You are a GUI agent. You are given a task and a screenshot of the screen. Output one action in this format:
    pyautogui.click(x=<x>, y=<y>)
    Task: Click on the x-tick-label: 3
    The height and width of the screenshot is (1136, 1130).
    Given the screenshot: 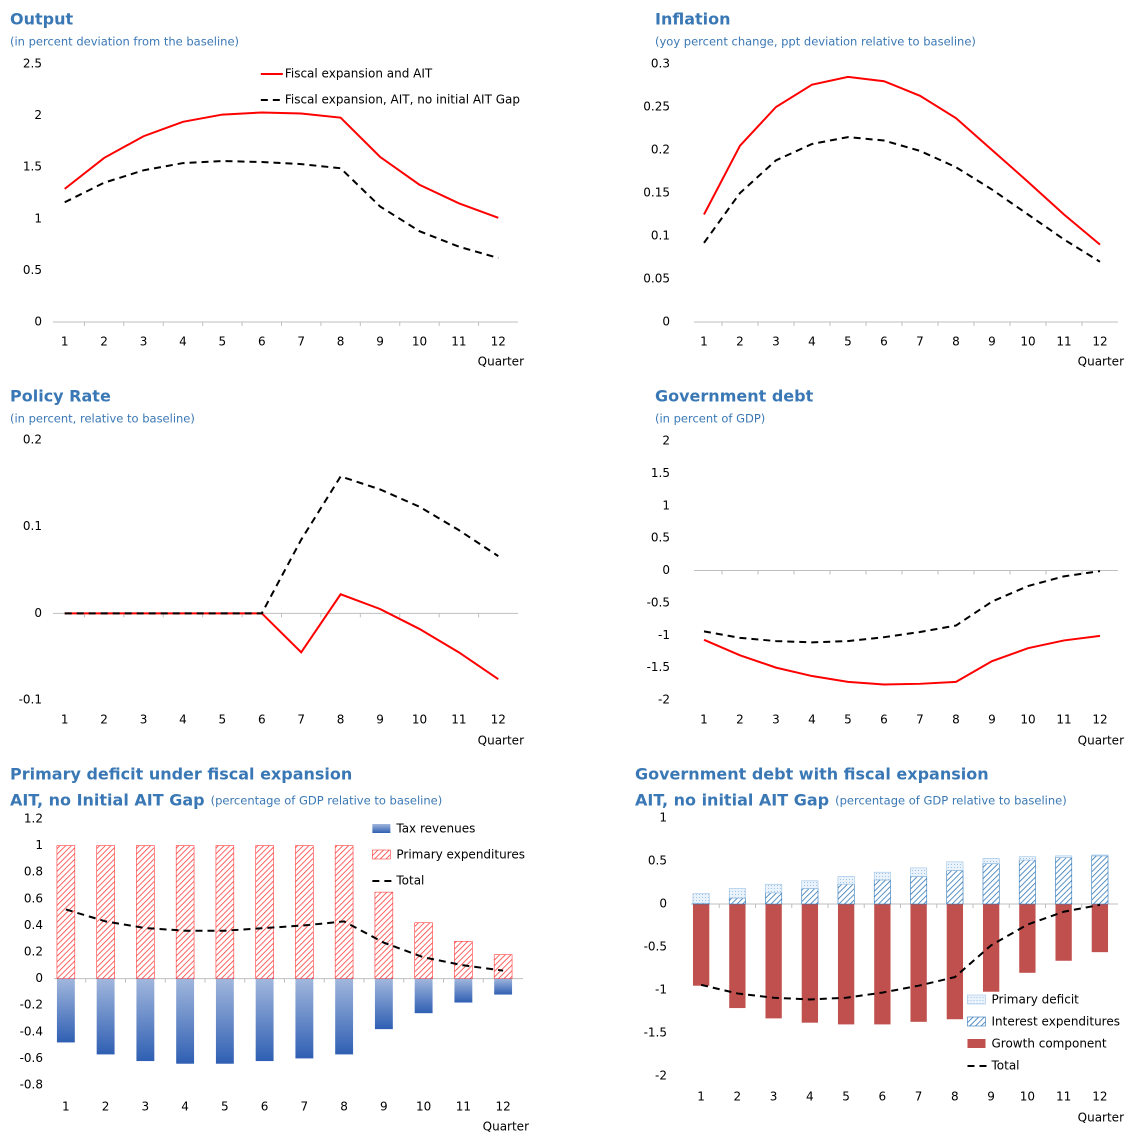 What is the action you would take?
    pyautogui.click(x=776, y=720)
    